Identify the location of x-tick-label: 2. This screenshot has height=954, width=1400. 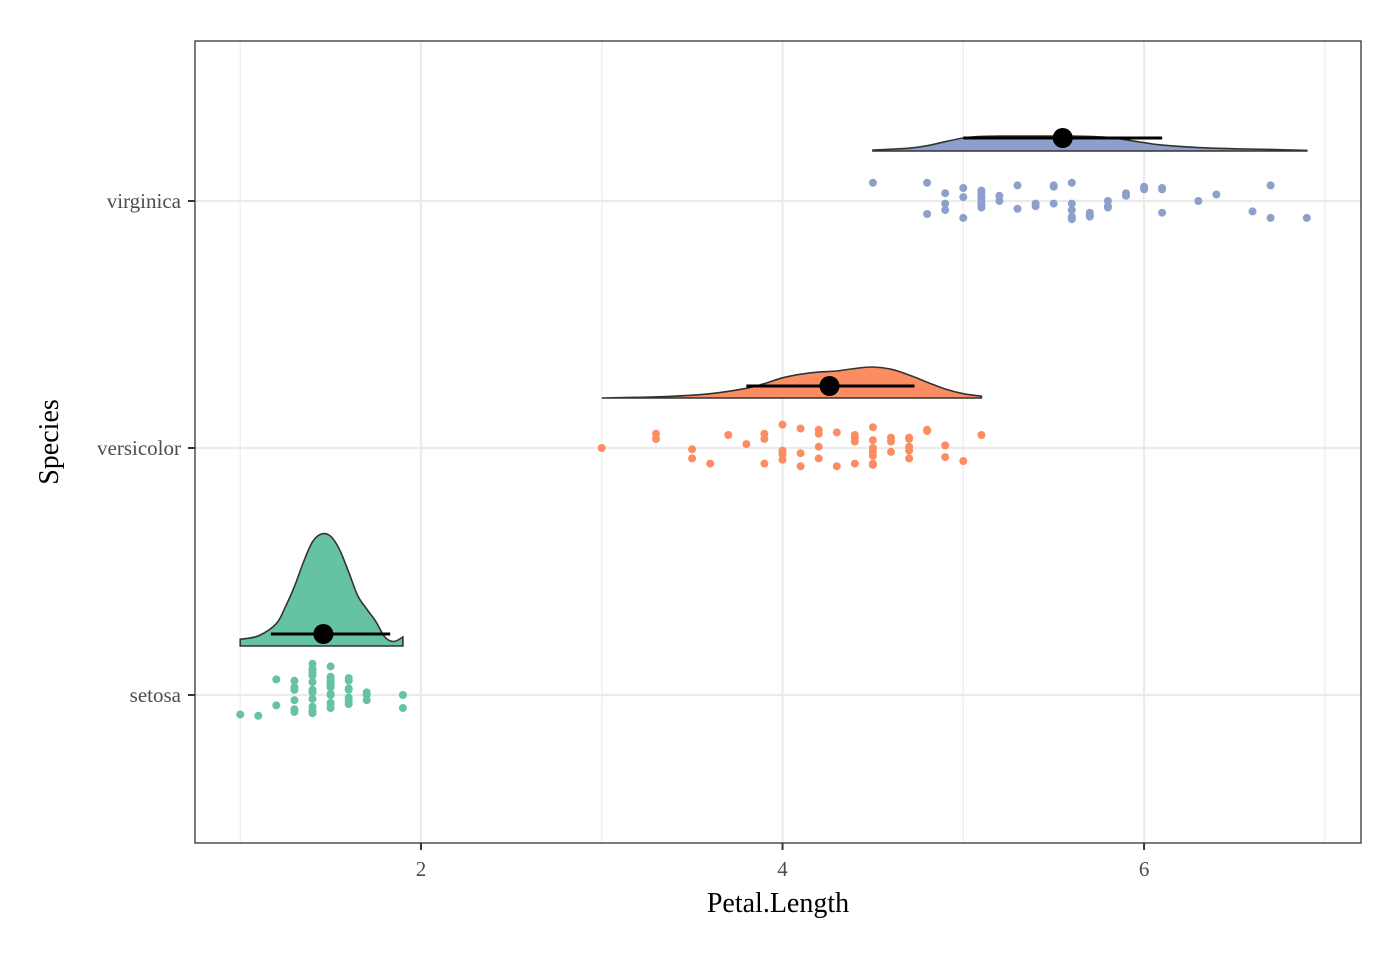
(421, 869).